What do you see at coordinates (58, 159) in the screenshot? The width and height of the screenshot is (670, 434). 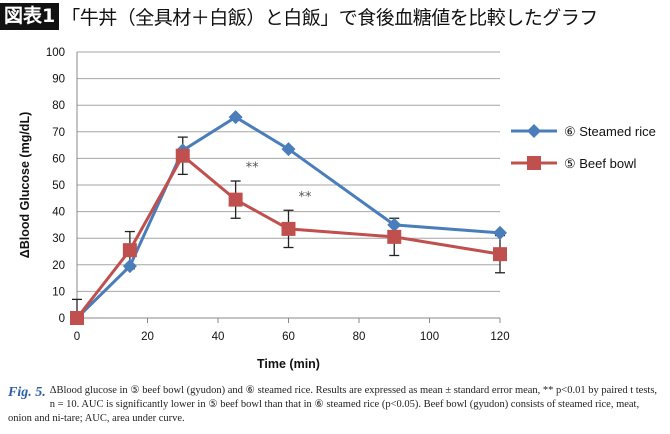 I see `y-tick-label: 60` at bounding box center [58, 159].